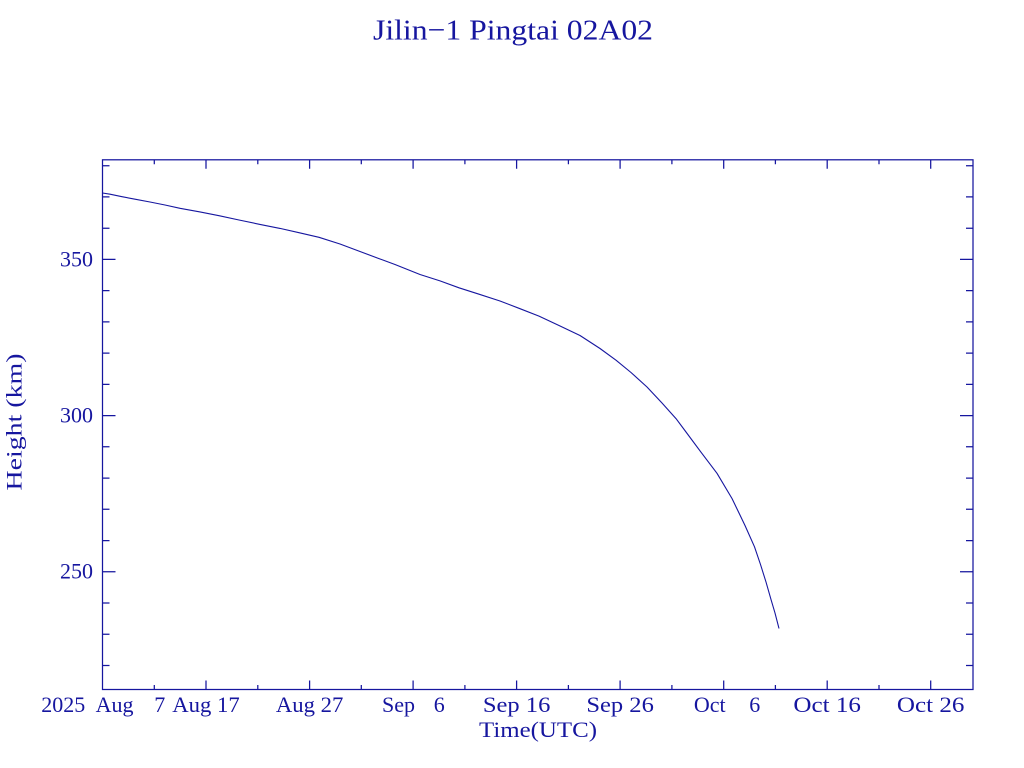 The height and width of the screenshot is (768, 1024). I want to click on svg-text: Oct 16, so click(827, 704).